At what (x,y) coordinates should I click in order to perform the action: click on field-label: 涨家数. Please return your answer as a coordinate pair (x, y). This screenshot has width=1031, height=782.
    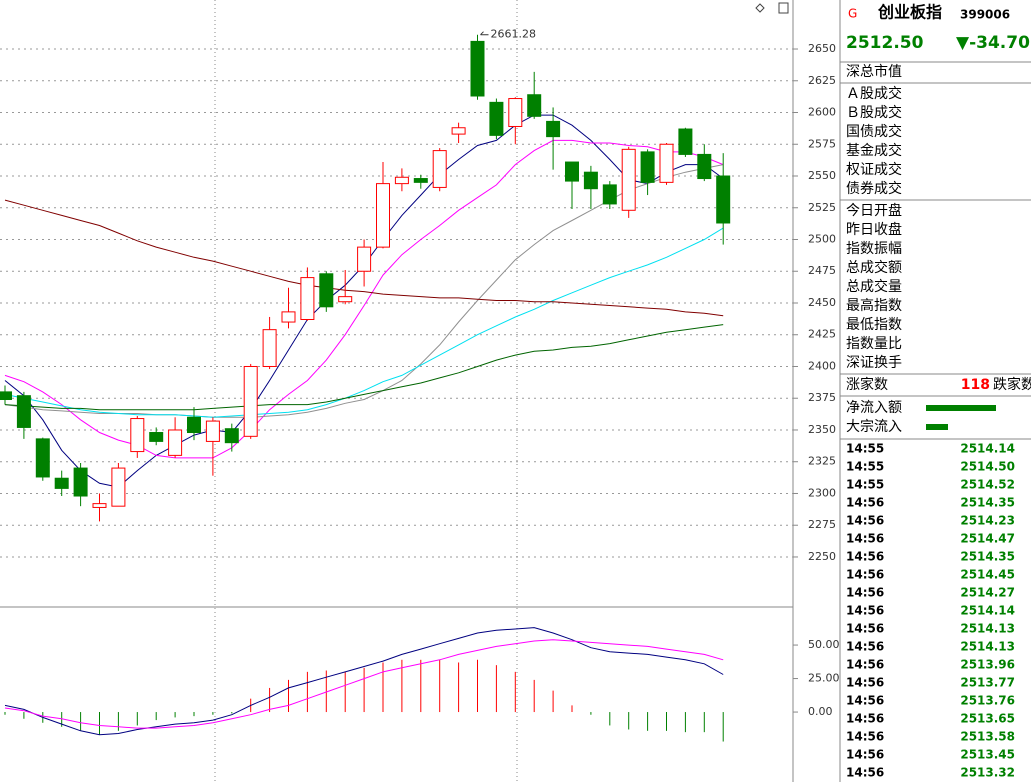
    Looking at the image, I should click on (867, 384).